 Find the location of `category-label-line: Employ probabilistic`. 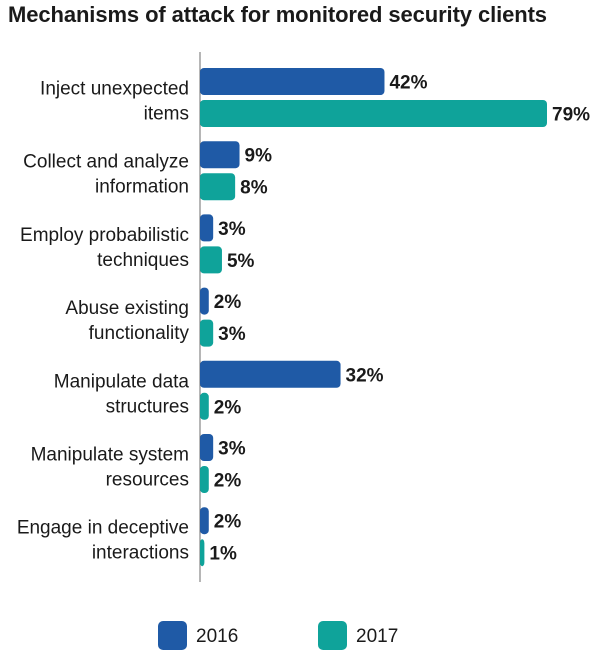

category-label-line: Employ probabilistic is located at coordinates (104, 235).